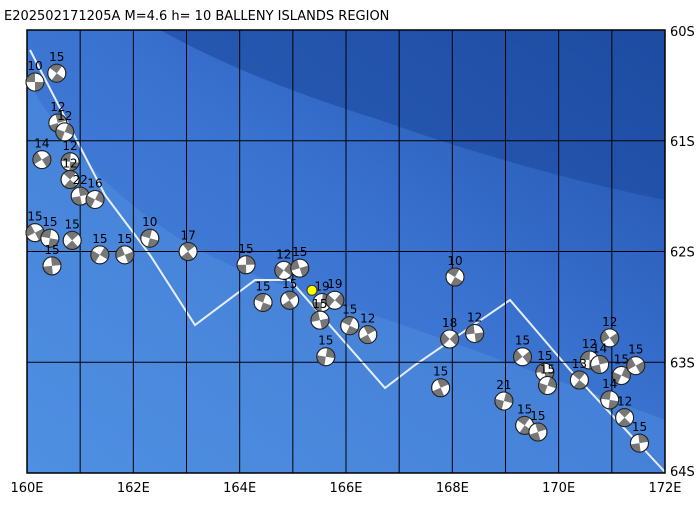 Image resolution: width=697 pixels, height=506 pixels. I want to click on focal-mechanism: 18, so click(450, 332).